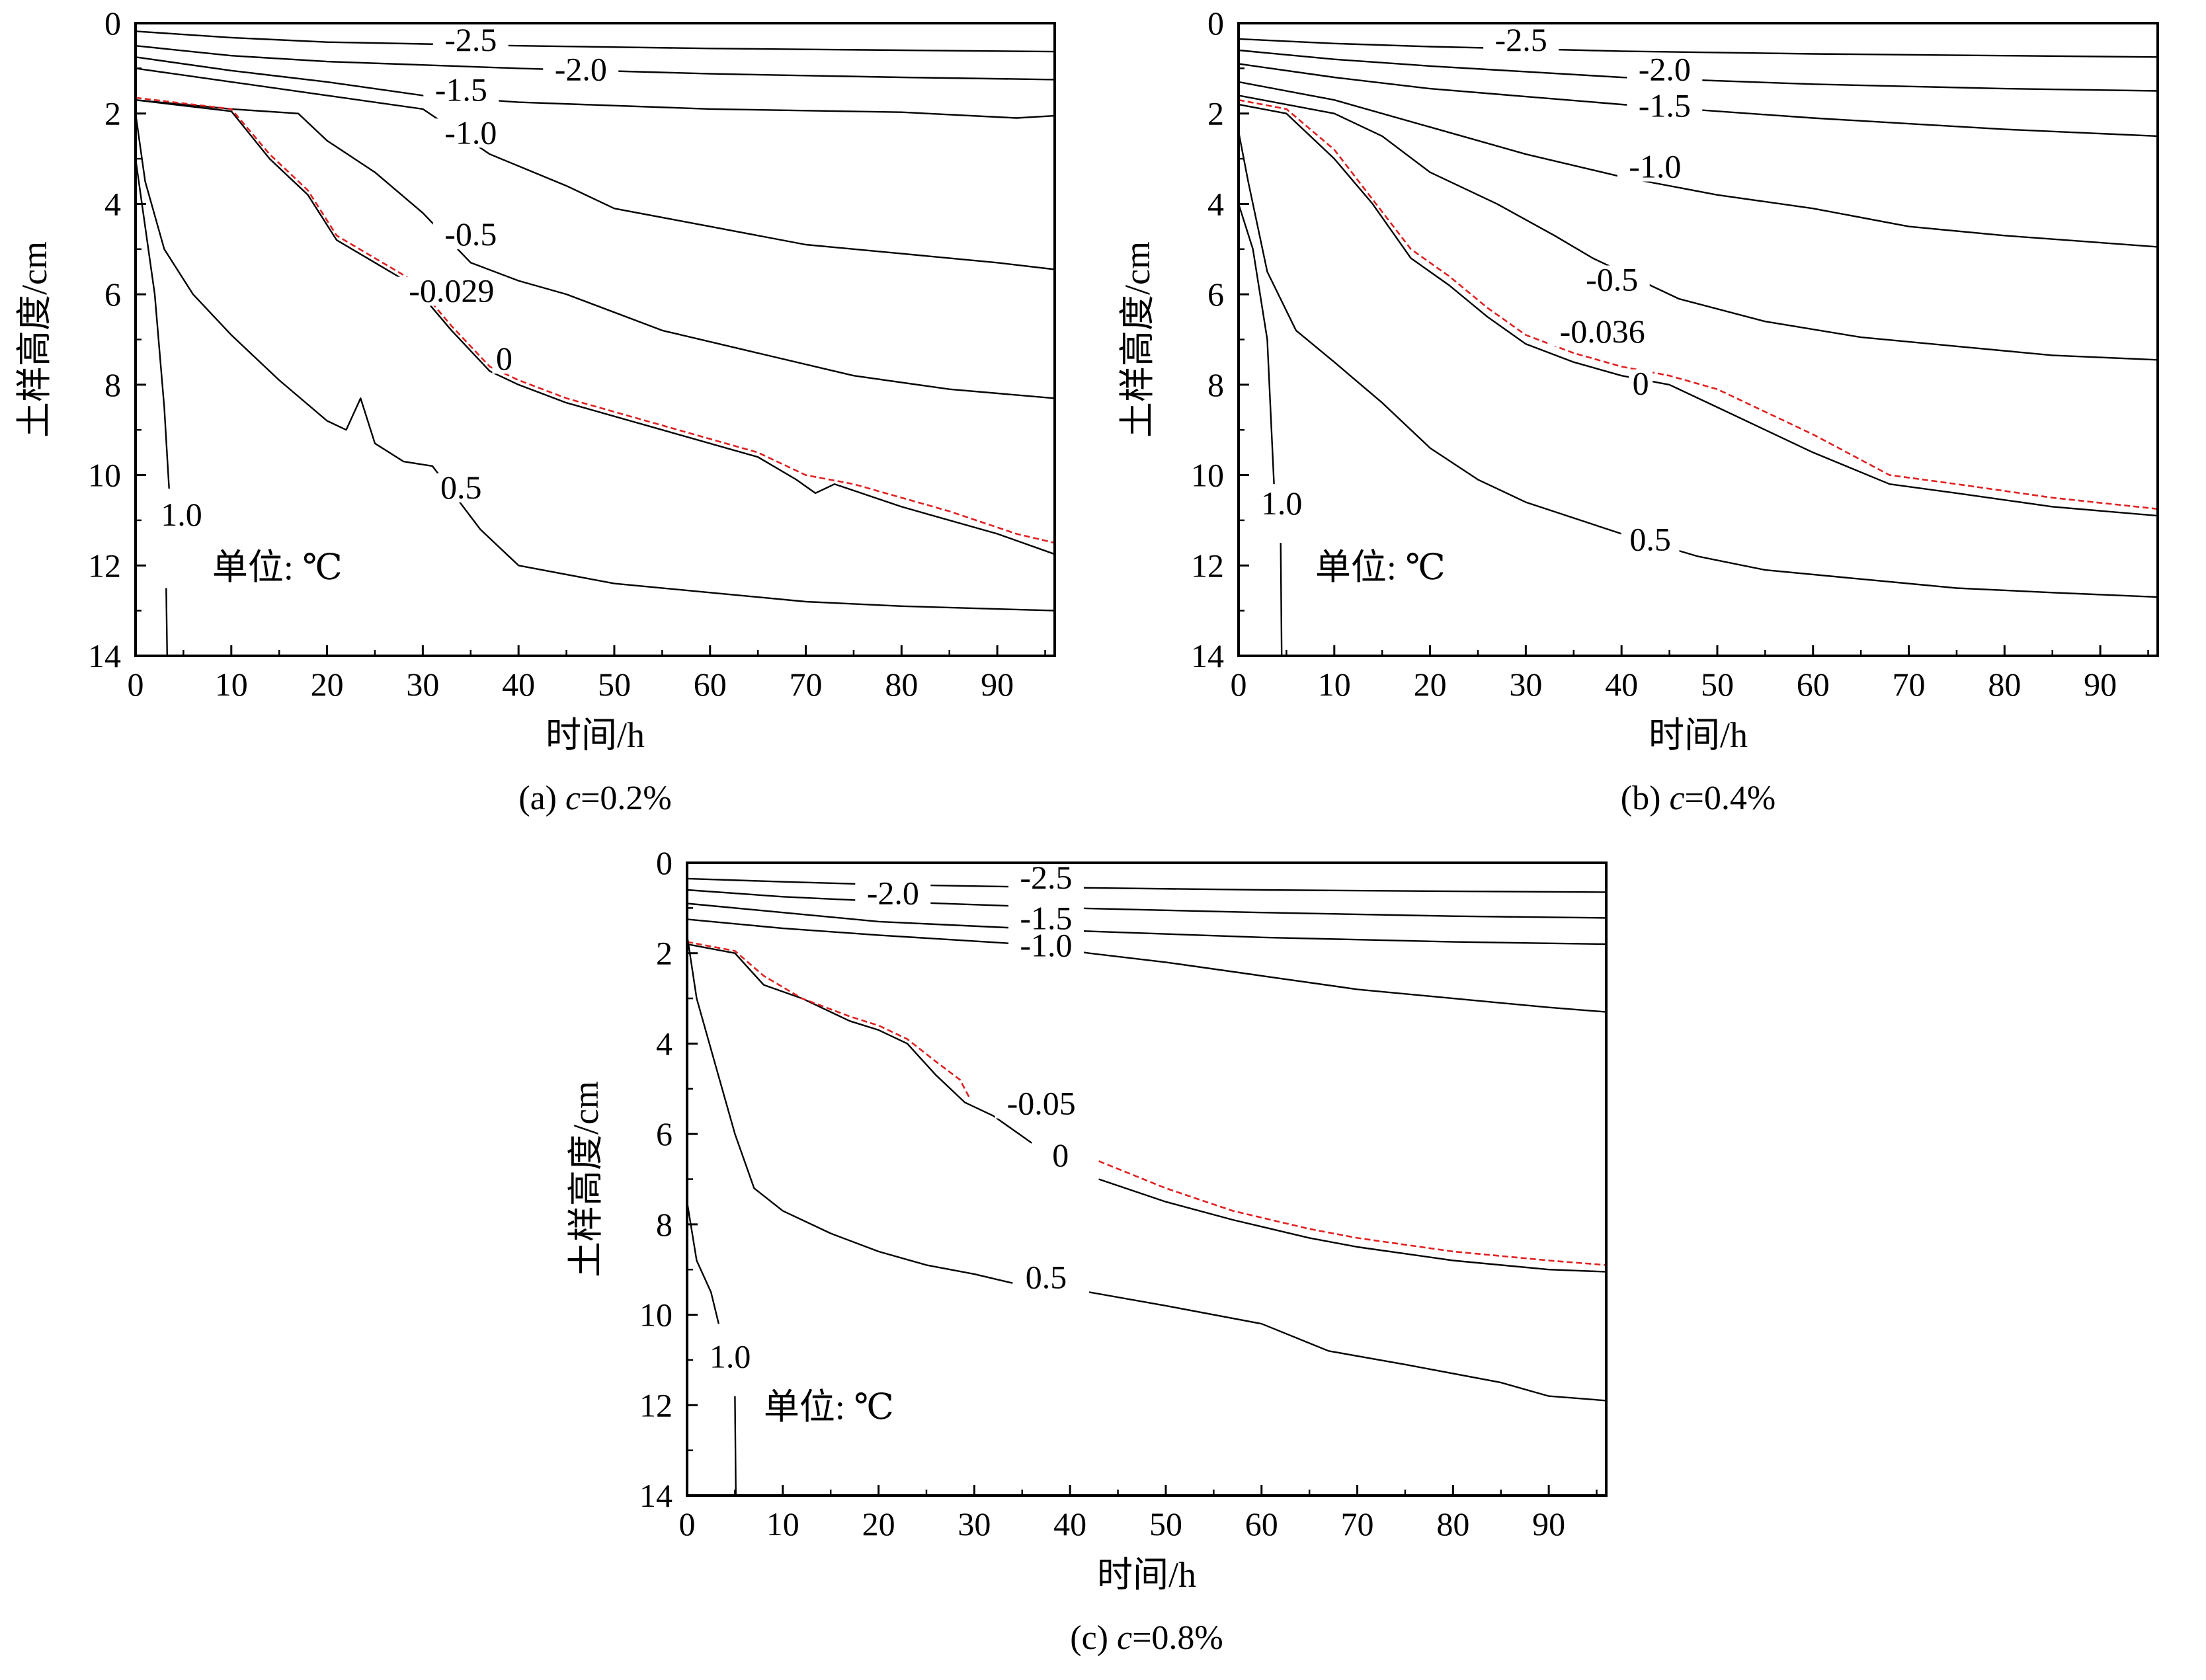  I want to click on series-line-0_right, so click(1352, 1213).